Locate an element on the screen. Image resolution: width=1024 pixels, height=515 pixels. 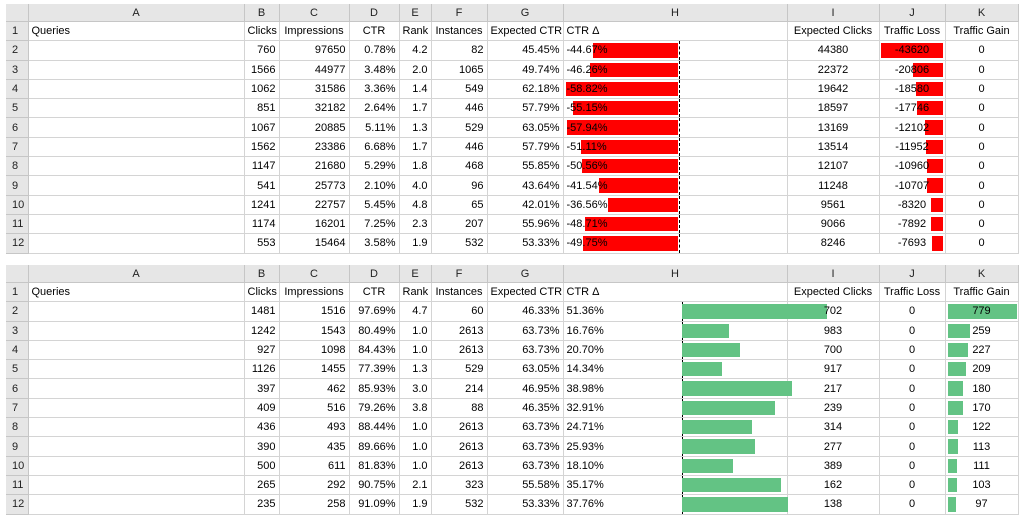
ctr-delta-cell: 18.10% is located at coordinates (675, 466).